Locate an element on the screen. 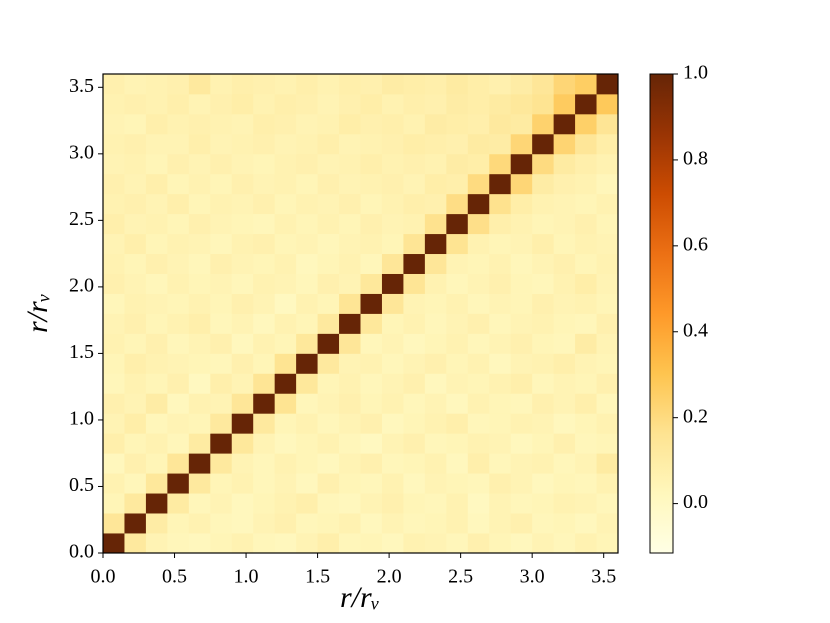 The height and width of the screenshot is (623, 830). x-tick-label: 0.5 is located at coordinates (174, 577).